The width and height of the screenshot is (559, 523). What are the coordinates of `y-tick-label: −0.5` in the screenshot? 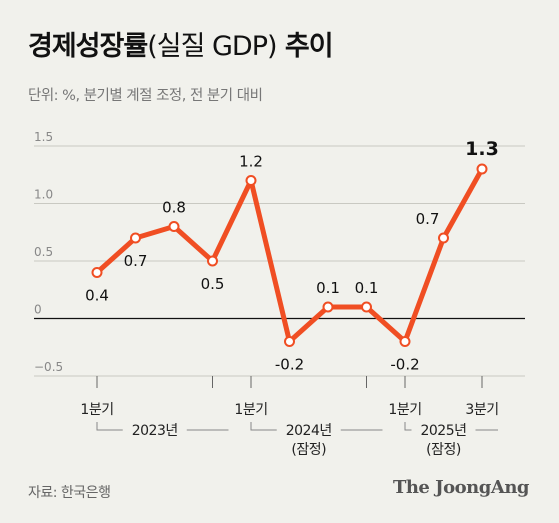 It's located at (48, 367).